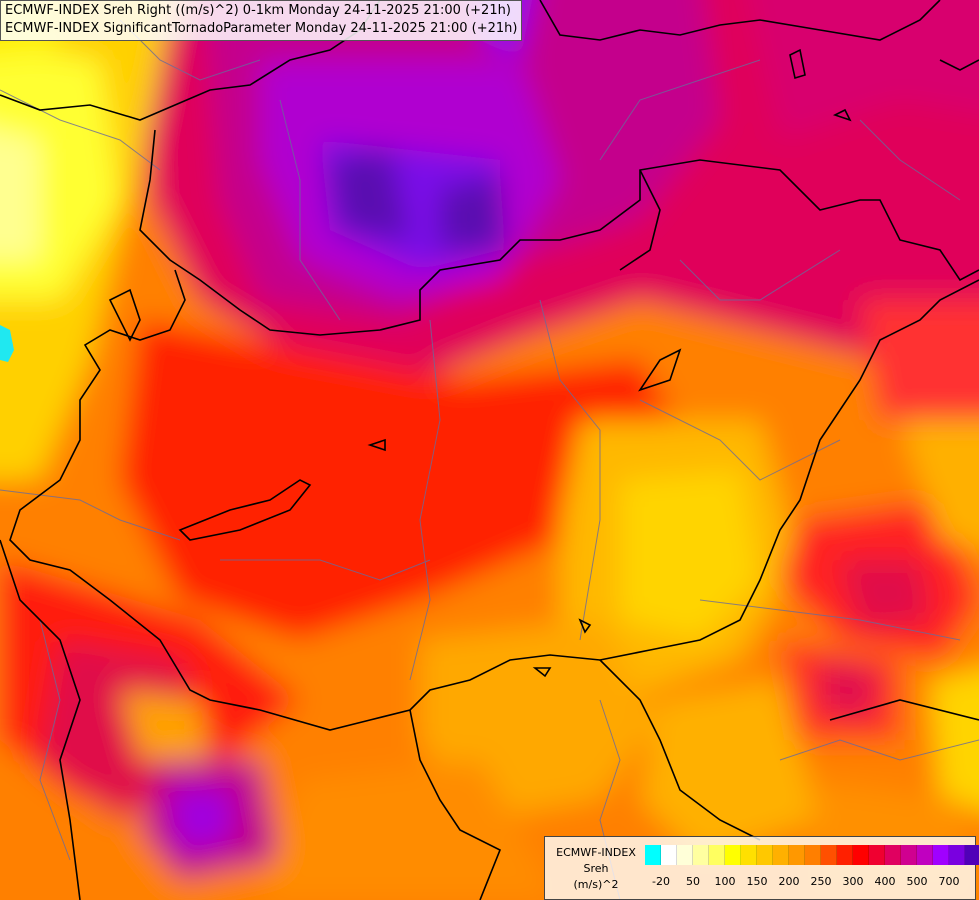  I want to click on legend-label: ECMWF-INDEX Sreh (m/s)^2, so click(596, 869).